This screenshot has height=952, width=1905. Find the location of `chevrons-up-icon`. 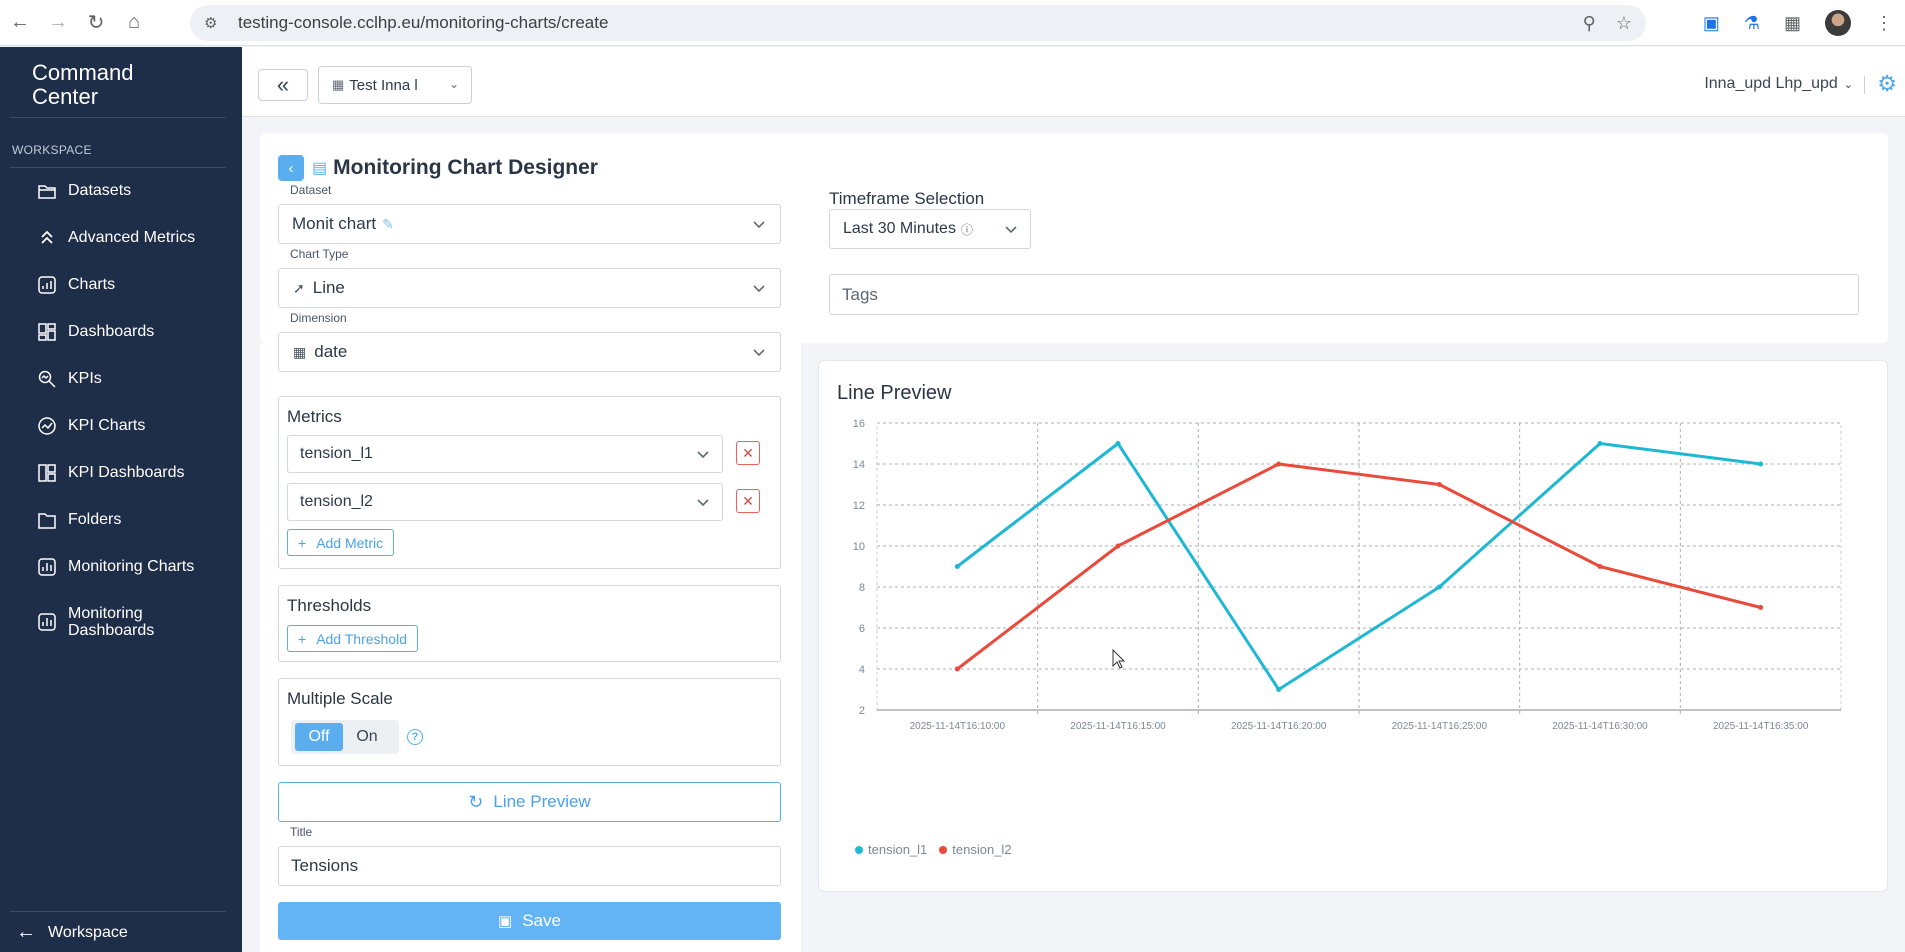

chevrons-up-icon is located at coordinates (47, 238).